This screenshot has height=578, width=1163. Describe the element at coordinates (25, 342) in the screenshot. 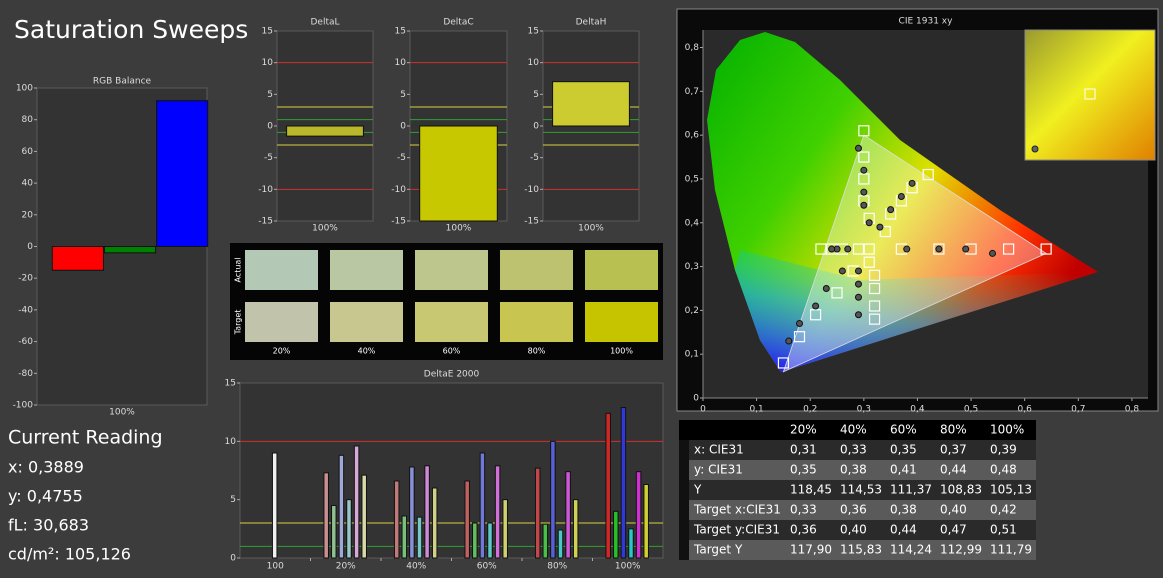

I see `y-tick-label: -60` at that location.